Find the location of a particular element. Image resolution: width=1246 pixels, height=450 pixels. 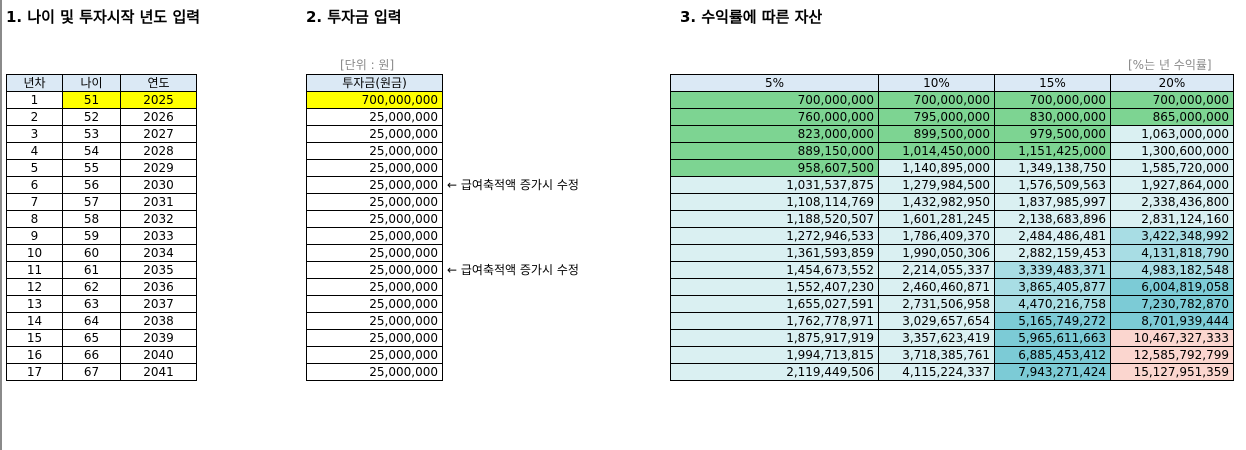

age-cell: 63 is located at coordinates (91, 304).